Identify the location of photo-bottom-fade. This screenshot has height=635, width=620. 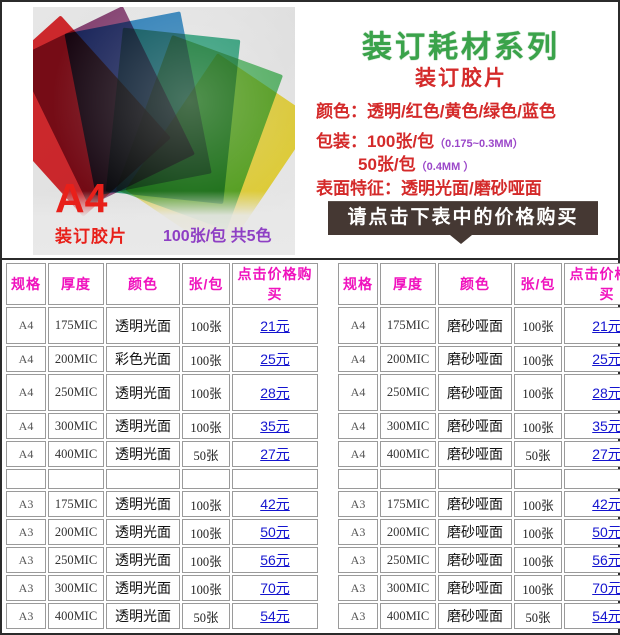
(164, 223).